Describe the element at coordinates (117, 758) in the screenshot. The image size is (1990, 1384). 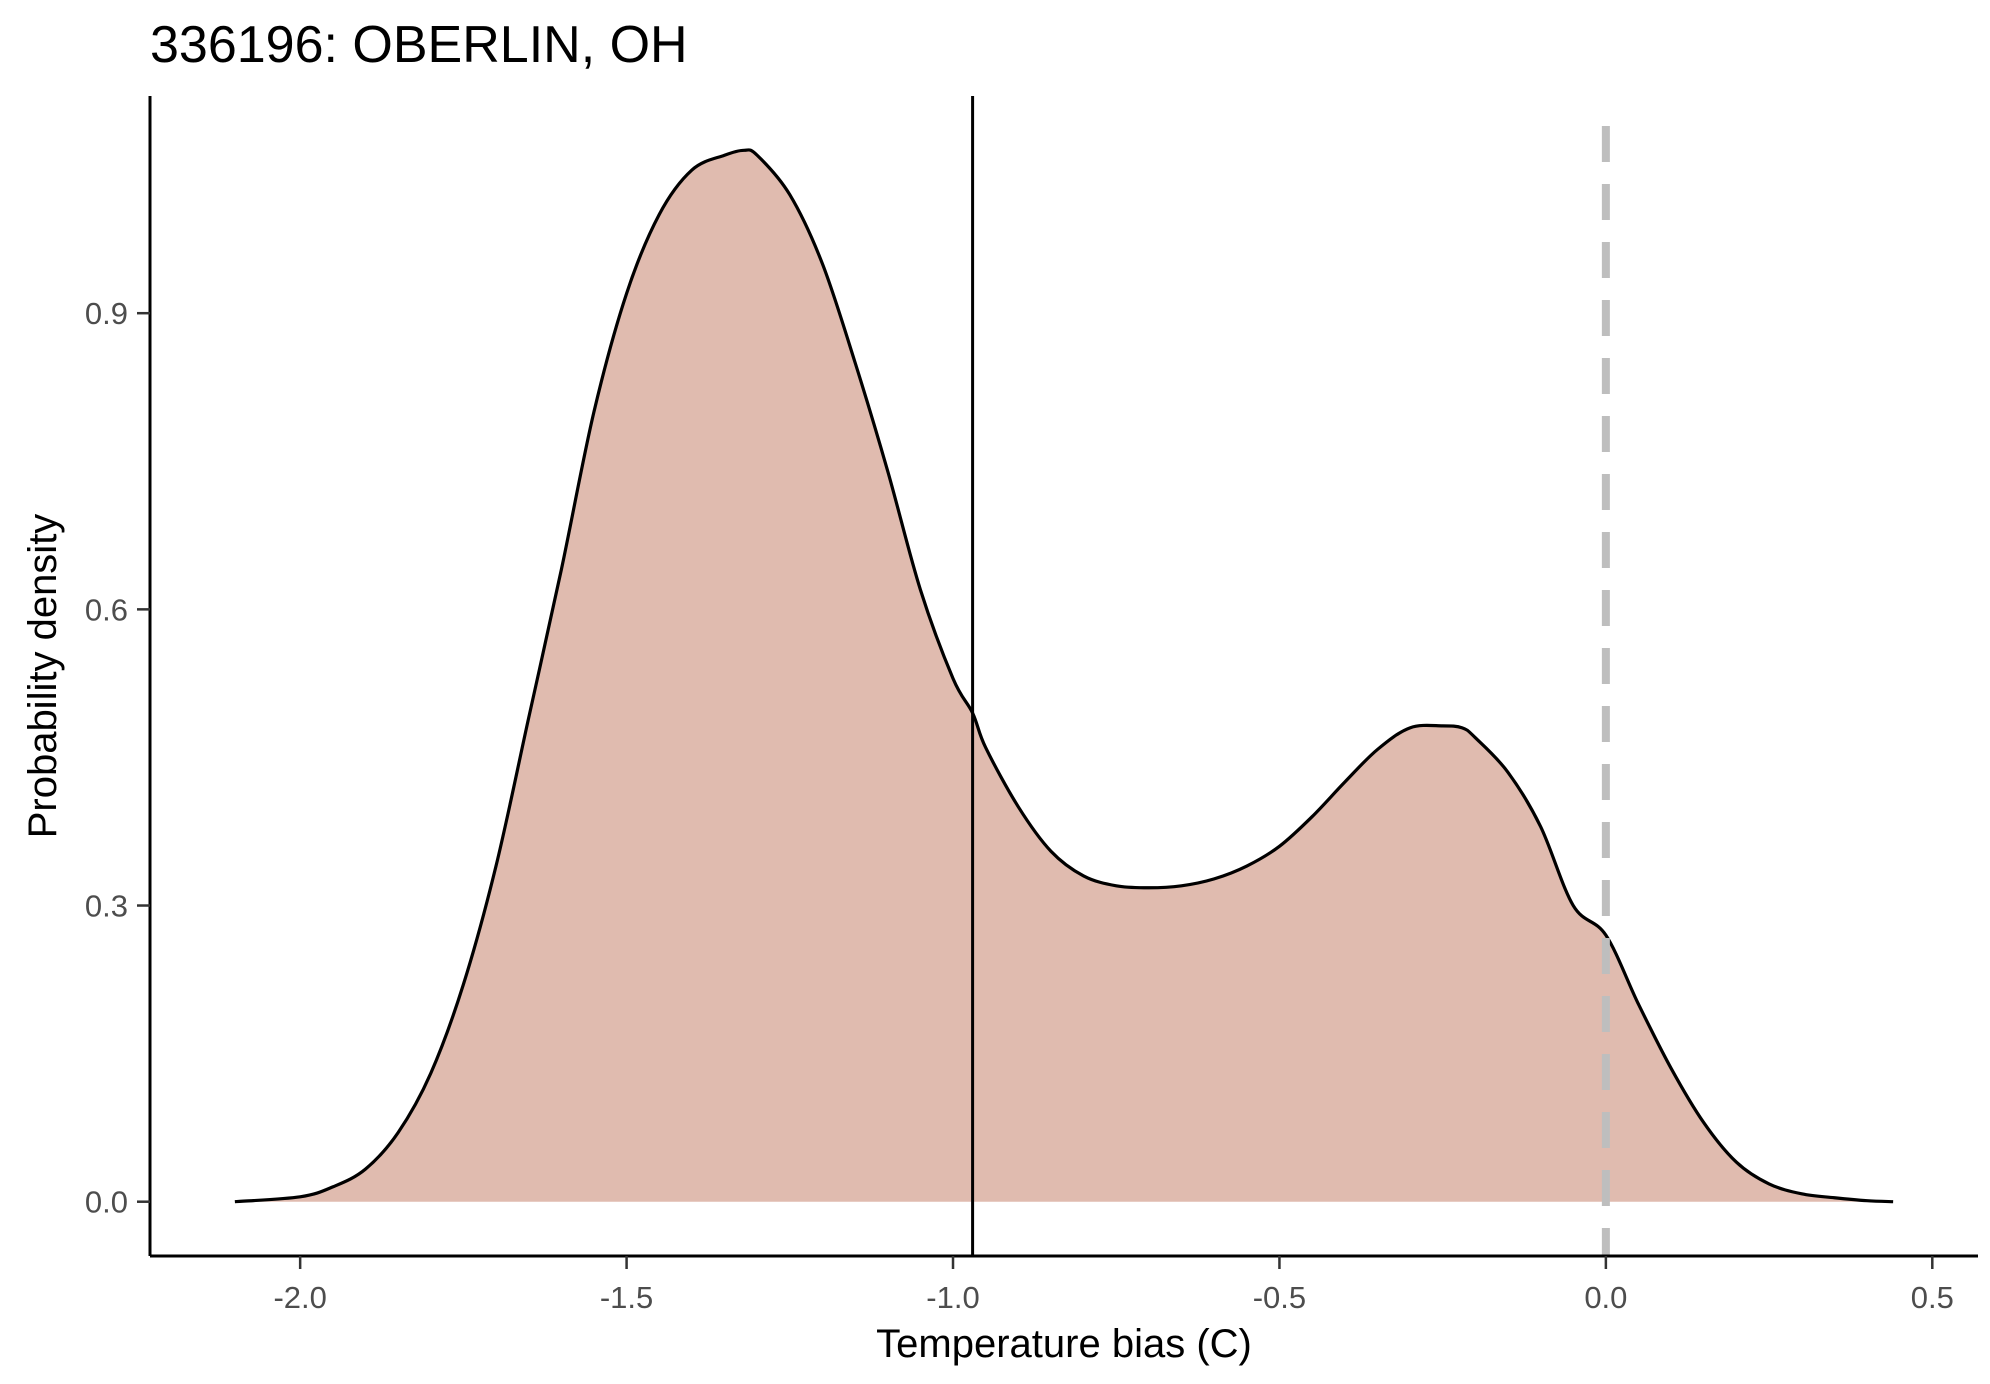
I see `y-axis-ticks: 0.0 0.3 0.6 0.9` at that location.